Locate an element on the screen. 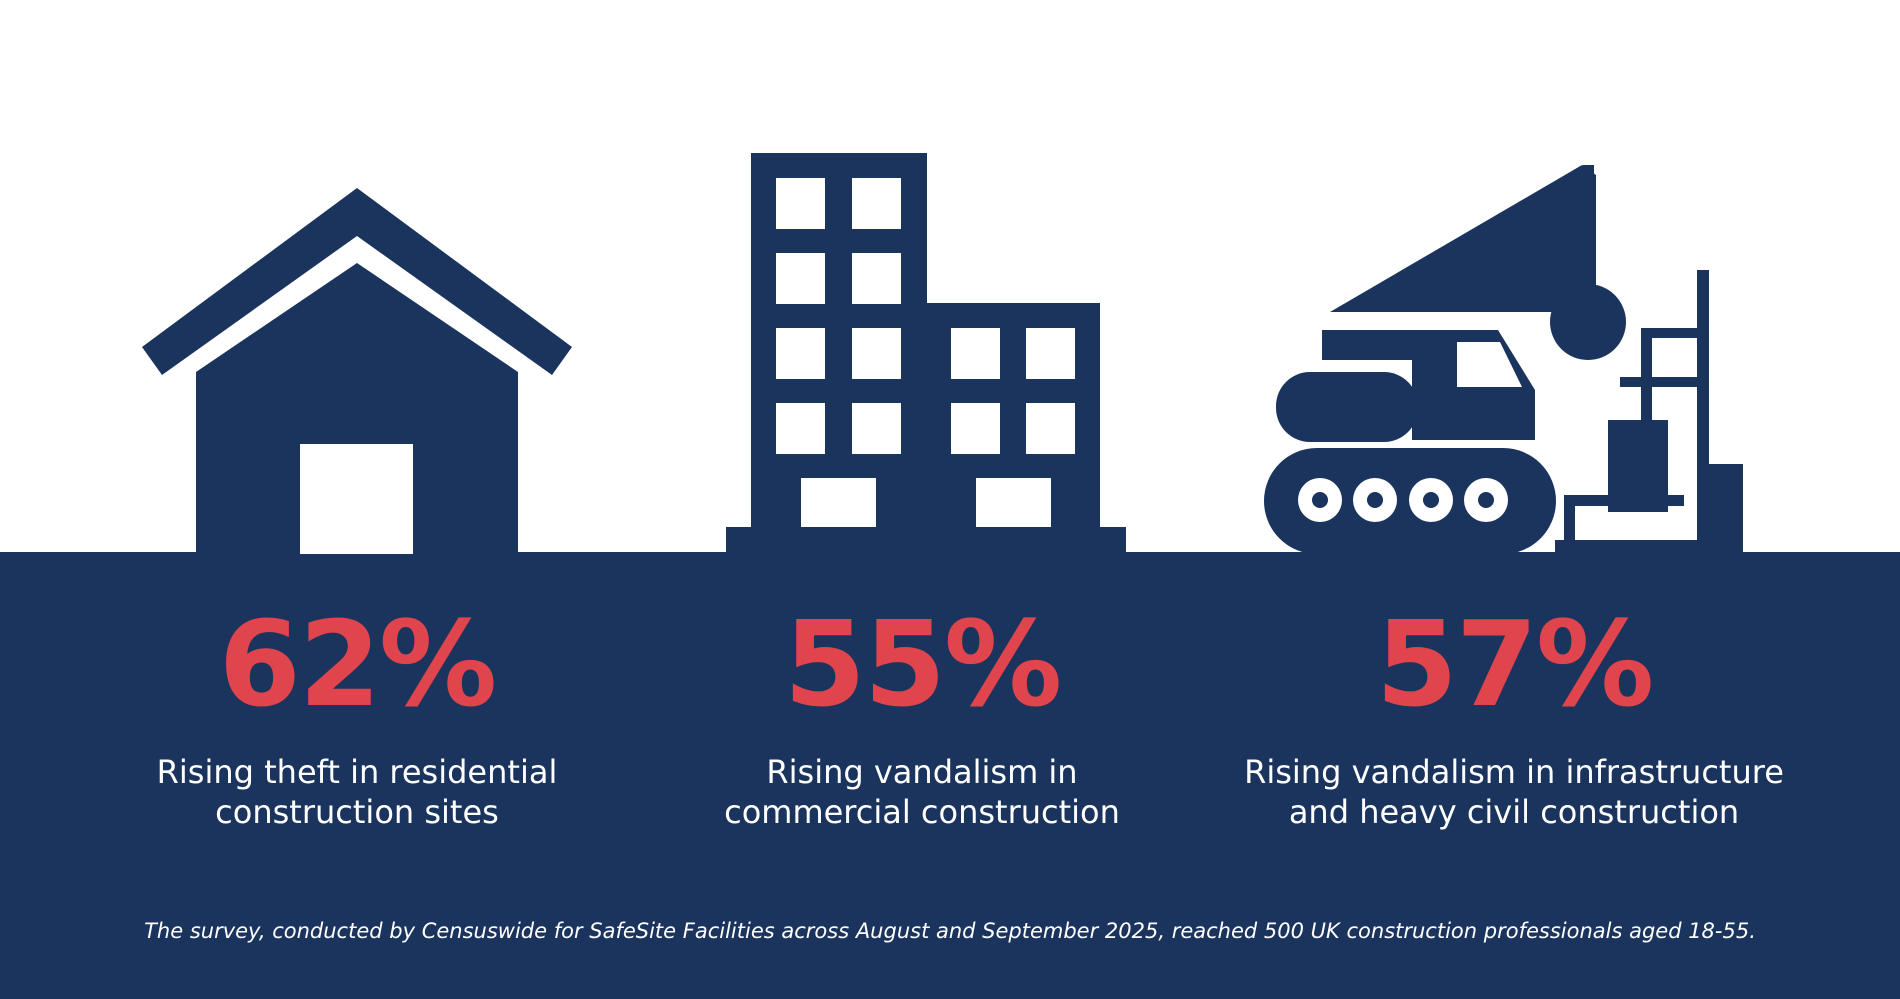 Image resolution: width=1900 pixels, height=999 pixels. crane-excavator-icon is located at coordinates (1503, 359).